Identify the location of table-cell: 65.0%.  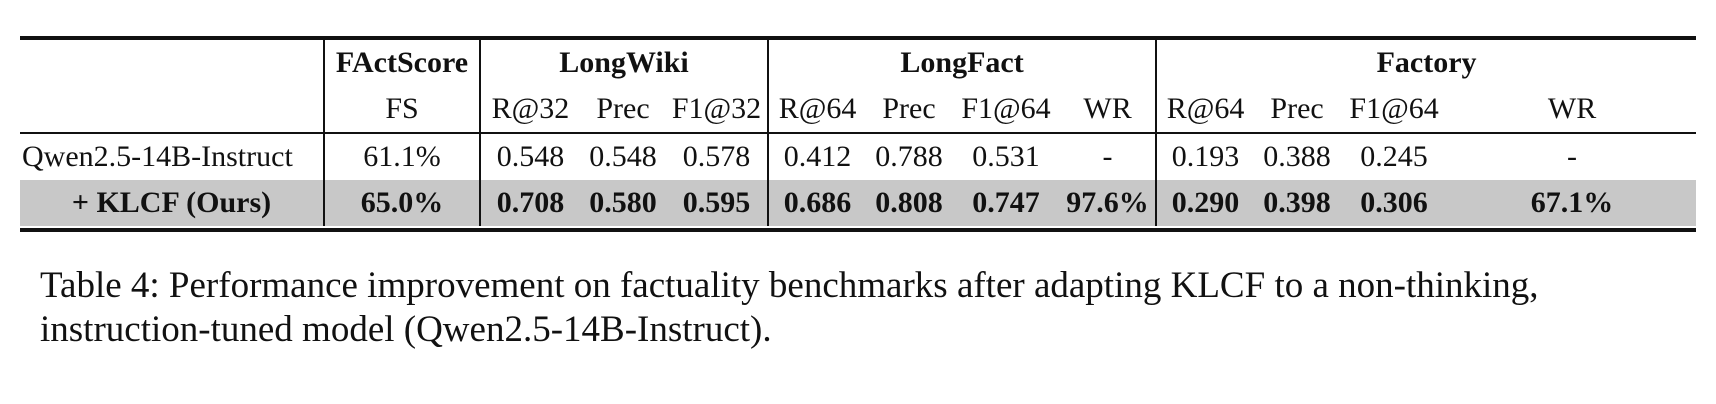
(402, 203).